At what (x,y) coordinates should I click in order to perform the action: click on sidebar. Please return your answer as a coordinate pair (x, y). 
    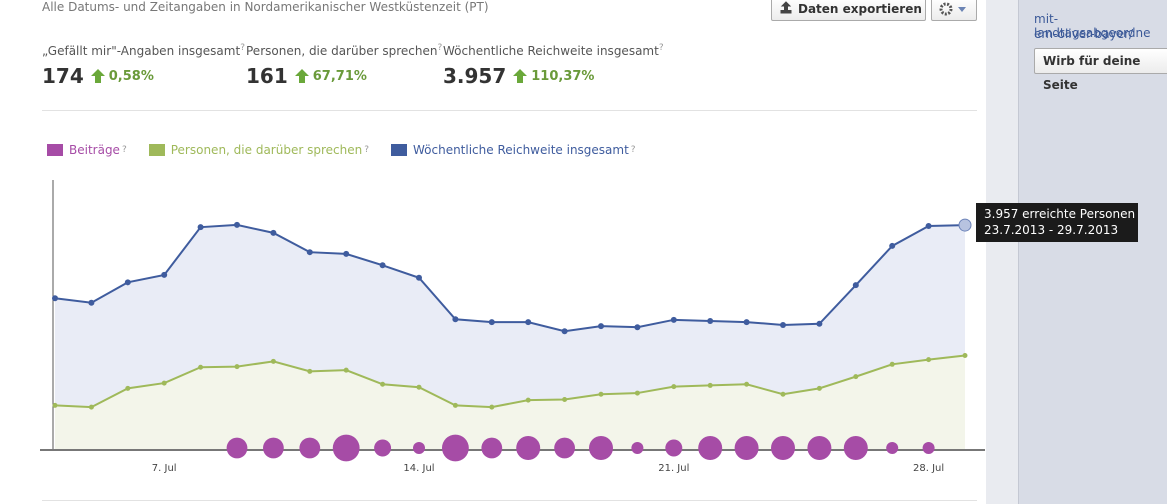
    Looking at the image, I should click on (1092, 252).